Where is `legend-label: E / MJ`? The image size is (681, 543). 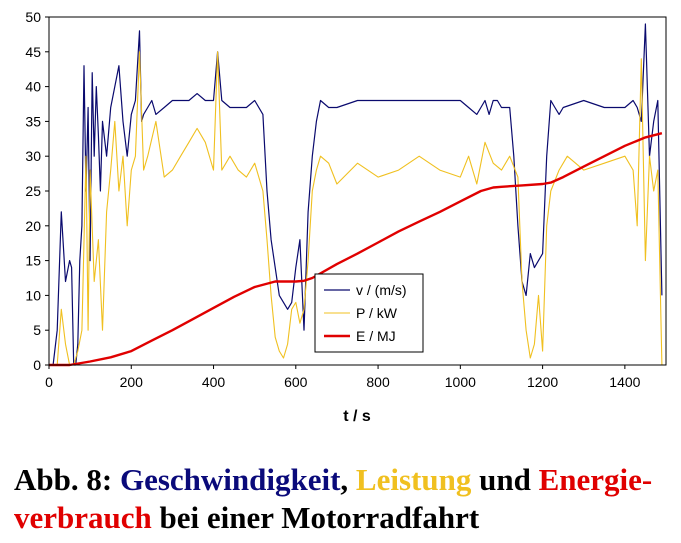
legend-label: E / MJ is located at coordinates (376, 336).